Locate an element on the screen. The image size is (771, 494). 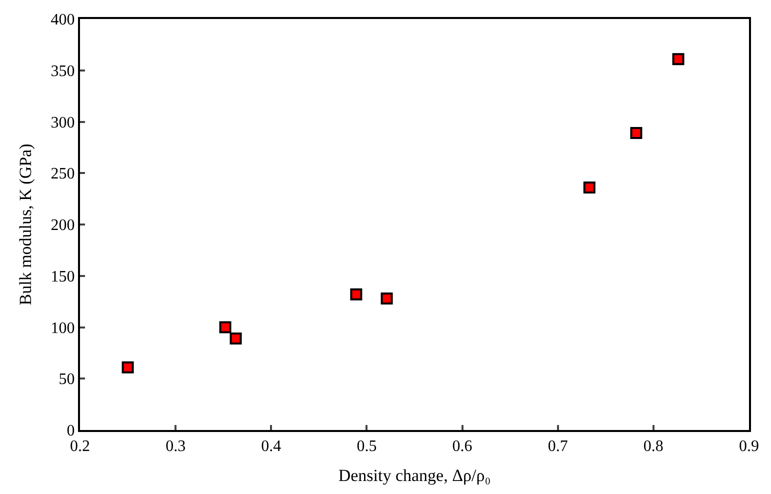
y-tick-label: 150 is located at coordinates (62, 277).